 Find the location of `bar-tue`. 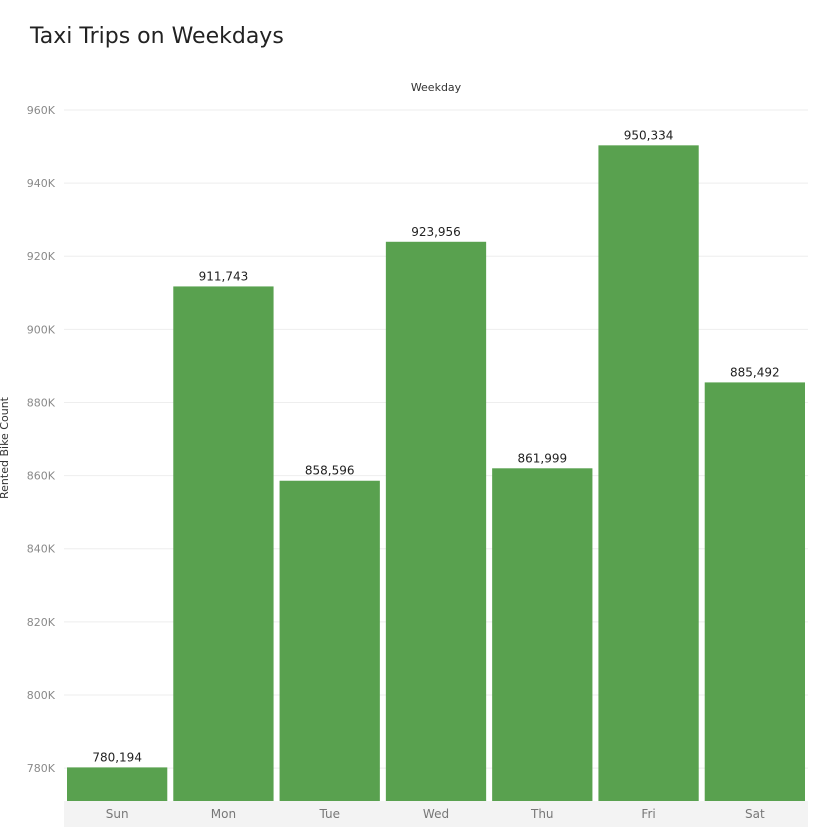

bar-tue is located at coordinates (329, 640).